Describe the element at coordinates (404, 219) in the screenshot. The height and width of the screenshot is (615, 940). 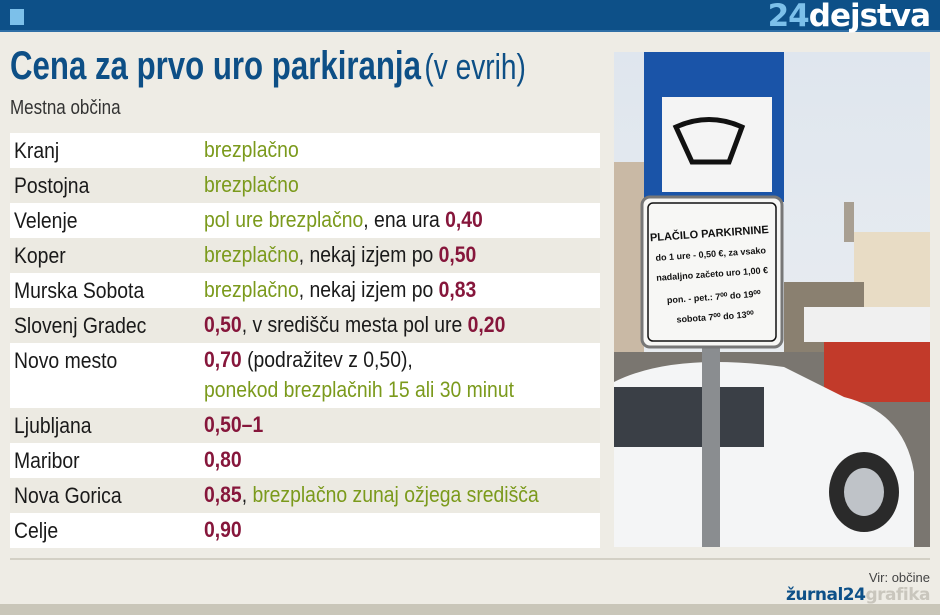
I see `note-text: , ena ura` at that location.